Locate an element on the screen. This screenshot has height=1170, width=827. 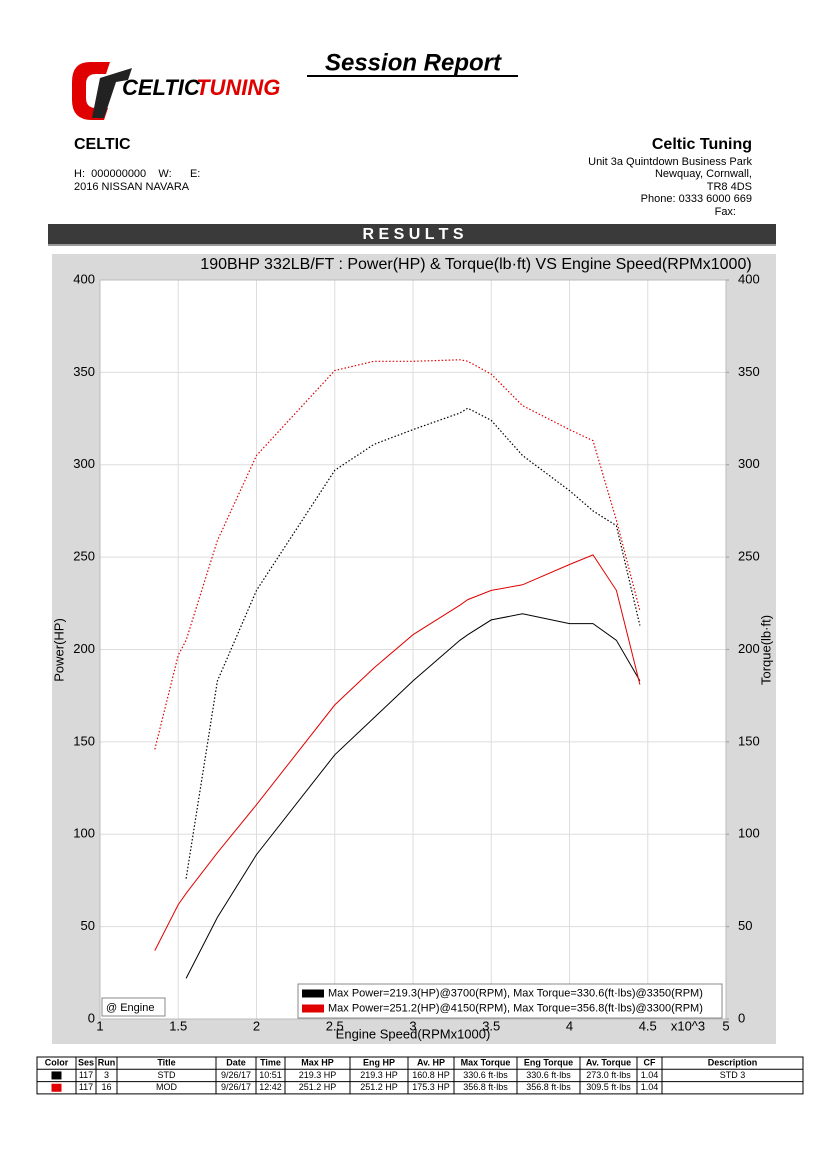
table-header: Description is located at coordinates (733, 1063).